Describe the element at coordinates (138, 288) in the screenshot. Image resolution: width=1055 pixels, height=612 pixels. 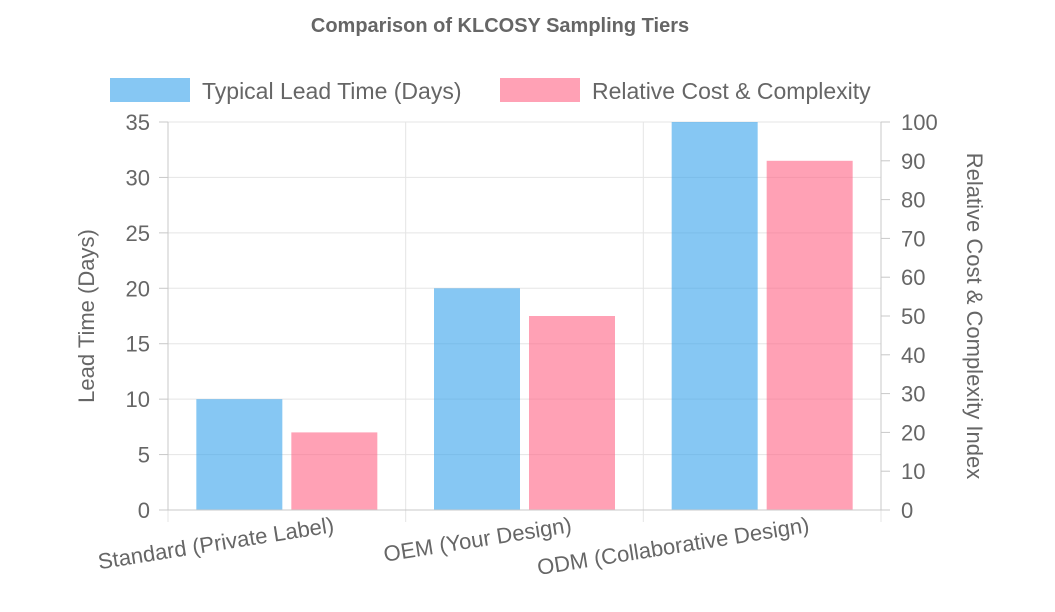
I see `y-left-tick-label: 20` at that location.